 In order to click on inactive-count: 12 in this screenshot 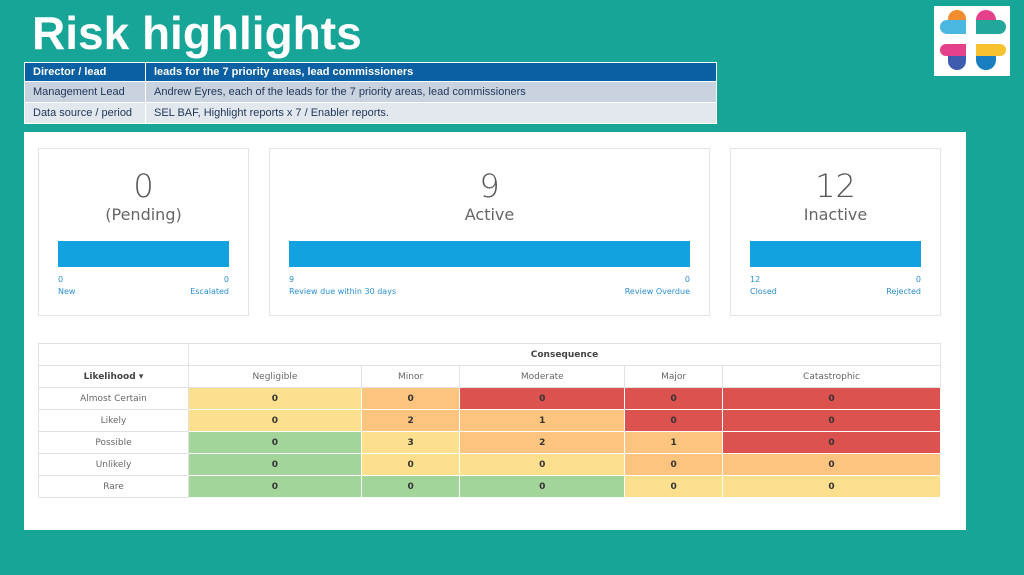, I will do `click(835, 186)`.